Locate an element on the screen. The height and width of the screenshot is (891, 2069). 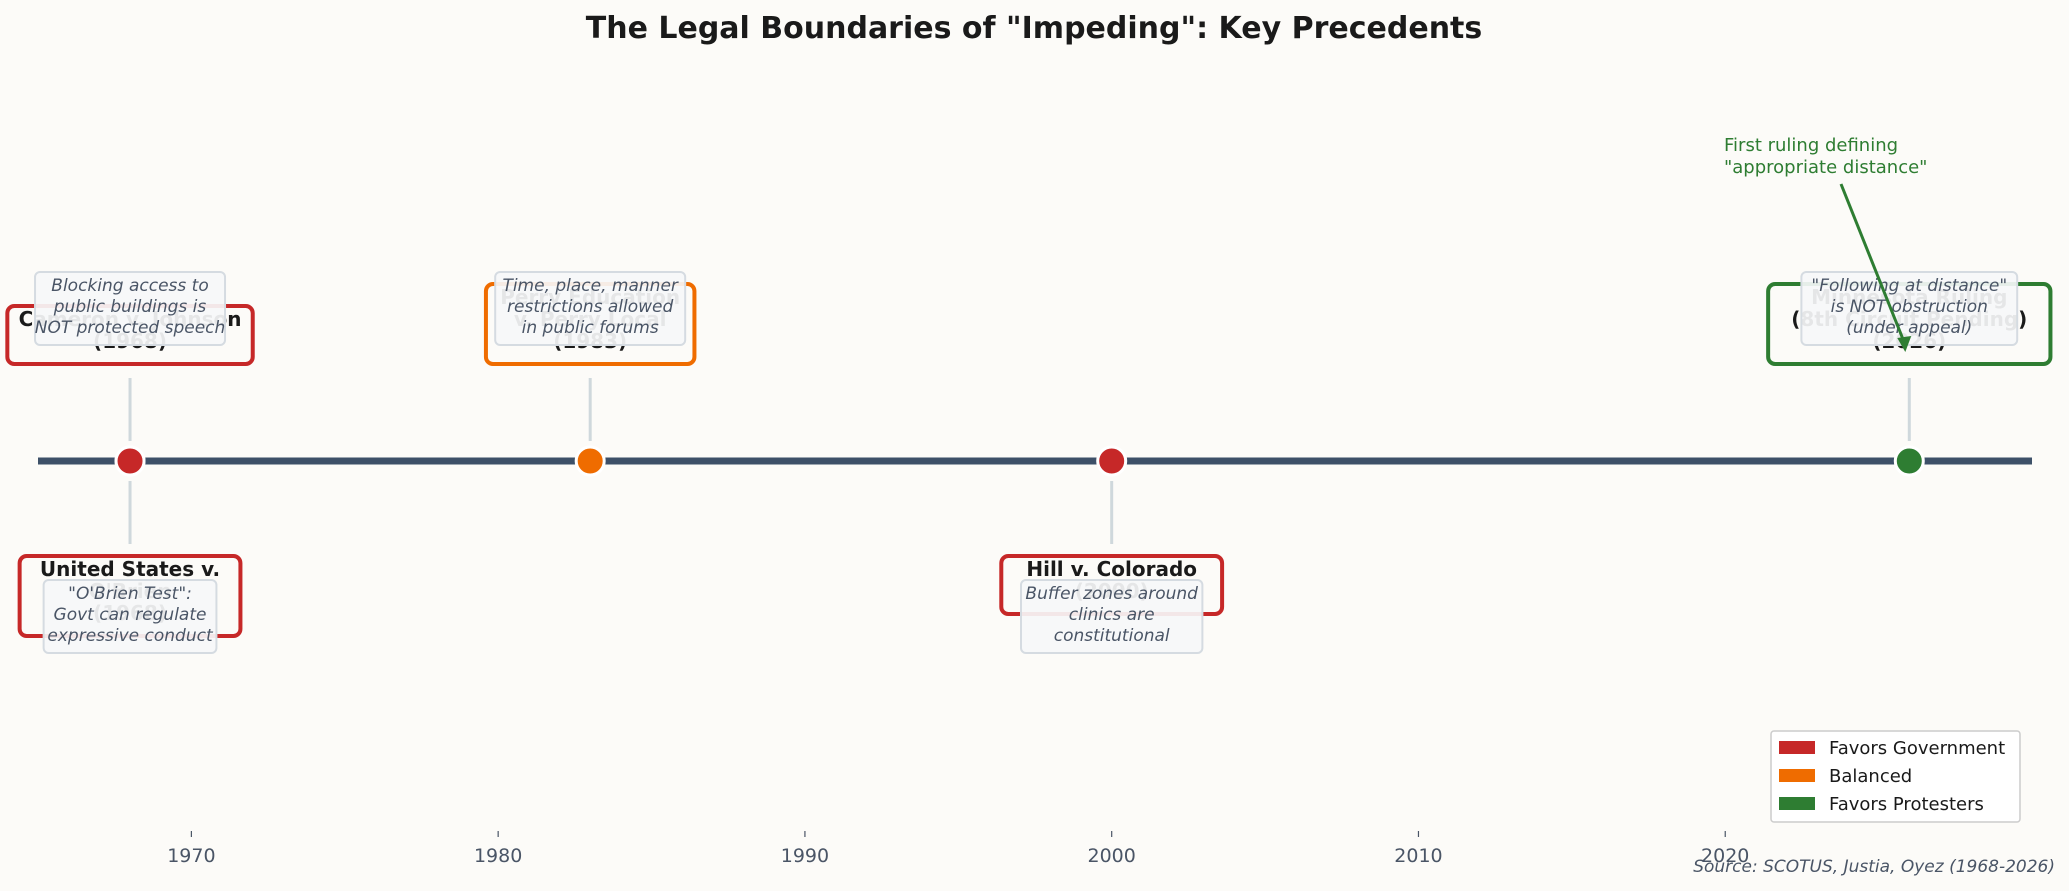
legend-frame is located at coordinates (1895, 776).